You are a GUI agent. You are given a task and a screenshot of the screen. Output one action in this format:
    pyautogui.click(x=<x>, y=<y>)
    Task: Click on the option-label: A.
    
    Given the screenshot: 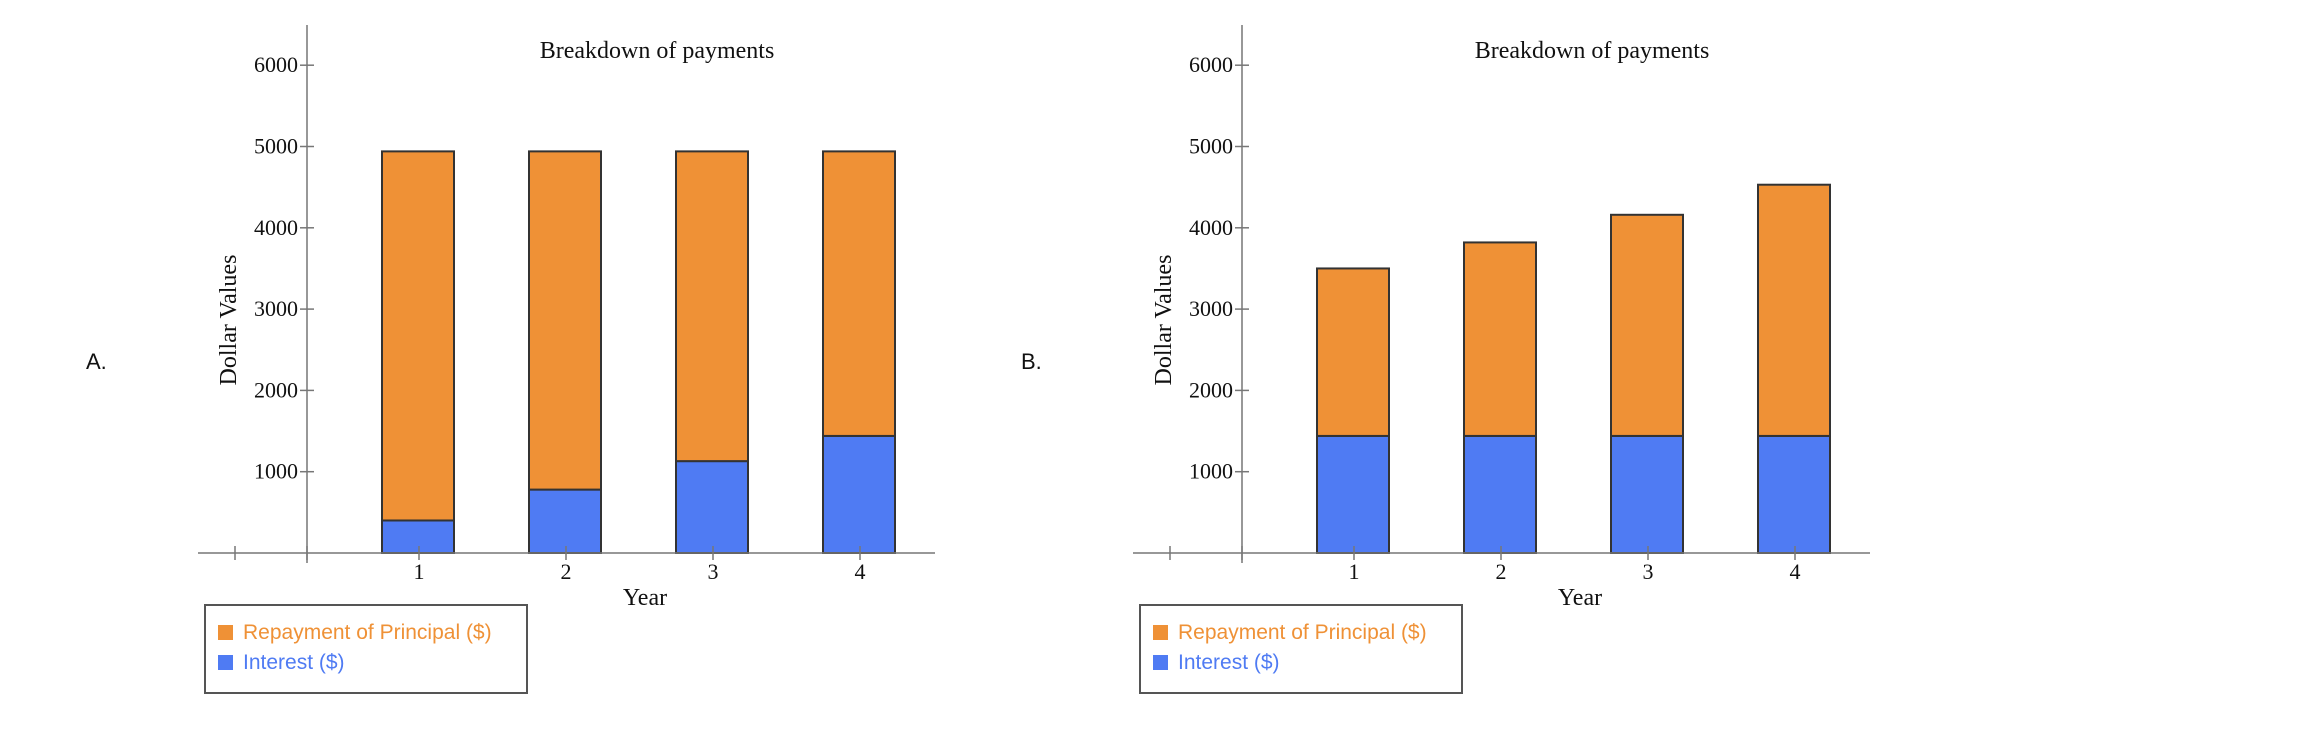 What is the action you would take?
    pyautogui.click(x=96, y=361)
    